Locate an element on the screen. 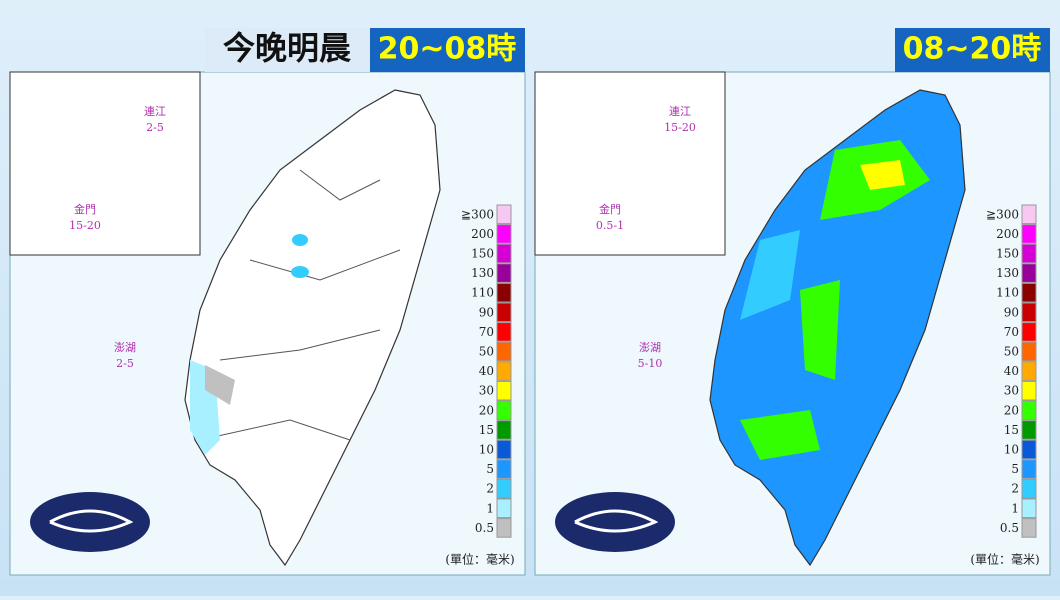 The image size is (1060, 600). legend-label: 5 is located at coordinates (1015, 469).